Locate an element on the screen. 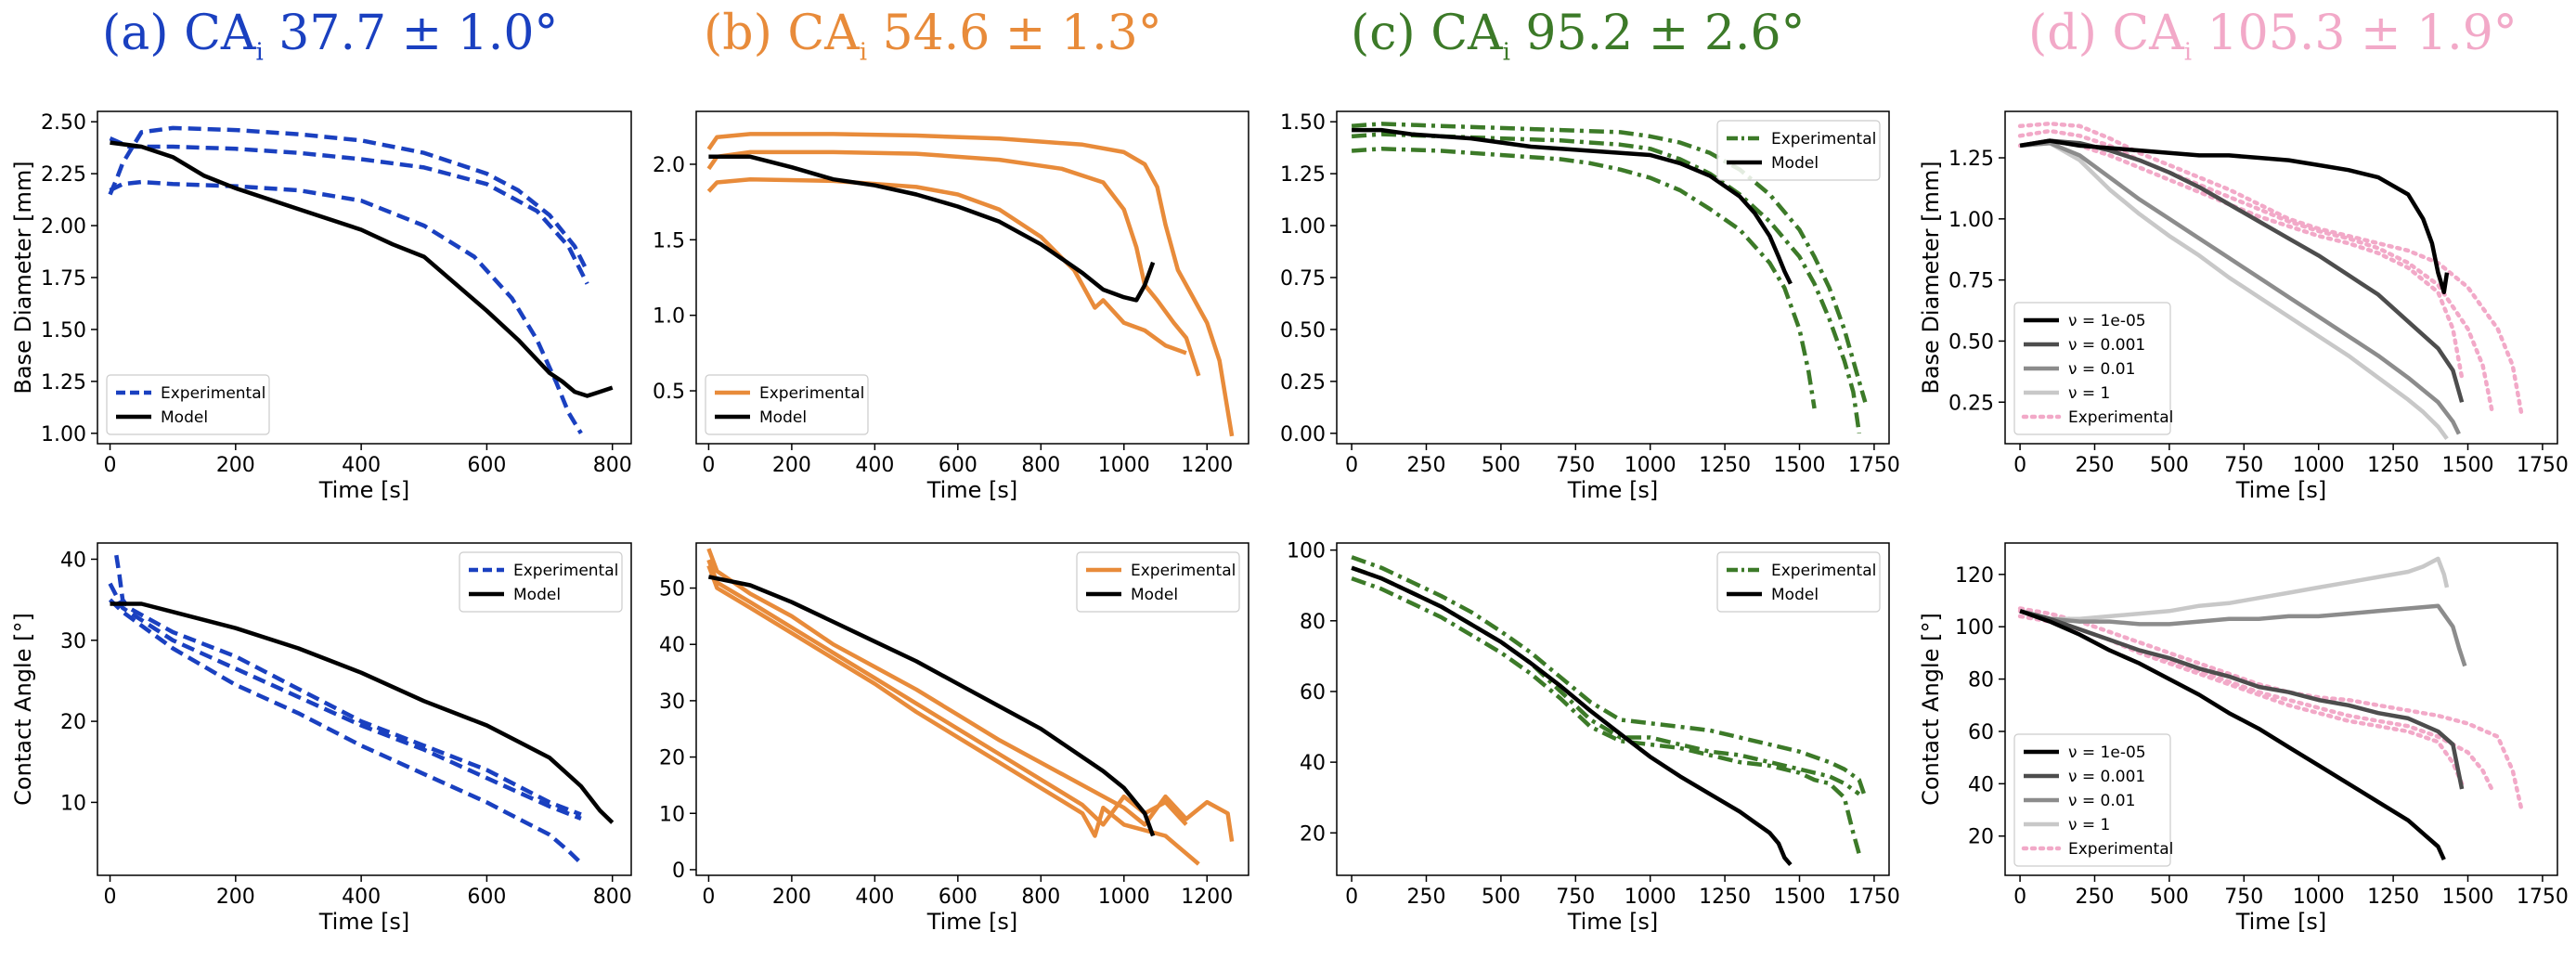 The width and height of the screenshot is (2576, 957). x-tick-label: 0 is located at coordinates (1351, 898).